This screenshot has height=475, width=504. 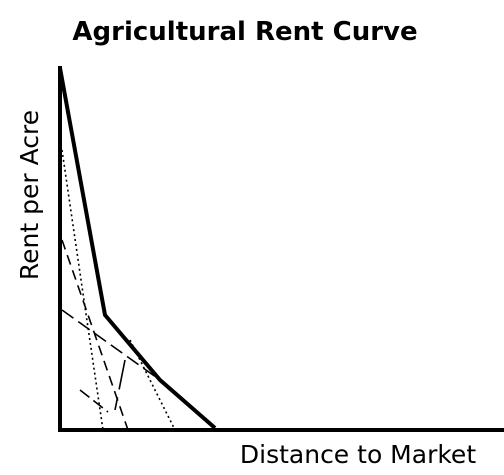 What do you see at coordinates (244, 32) in the screenshot?
I see `title: Agricultural Rent Curve` at bounding box center [244, 32].